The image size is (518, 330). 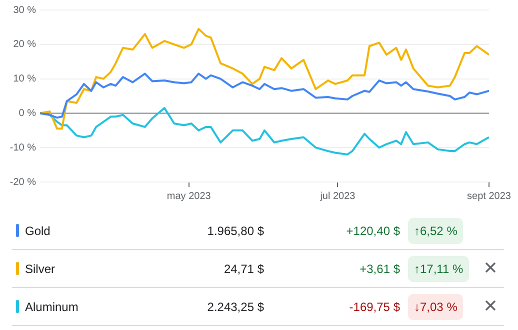 What do you see at coordinates (23, 148) in the screenshot?
I see `y-tick-label: -10 %` at bounding box center [23, 148].